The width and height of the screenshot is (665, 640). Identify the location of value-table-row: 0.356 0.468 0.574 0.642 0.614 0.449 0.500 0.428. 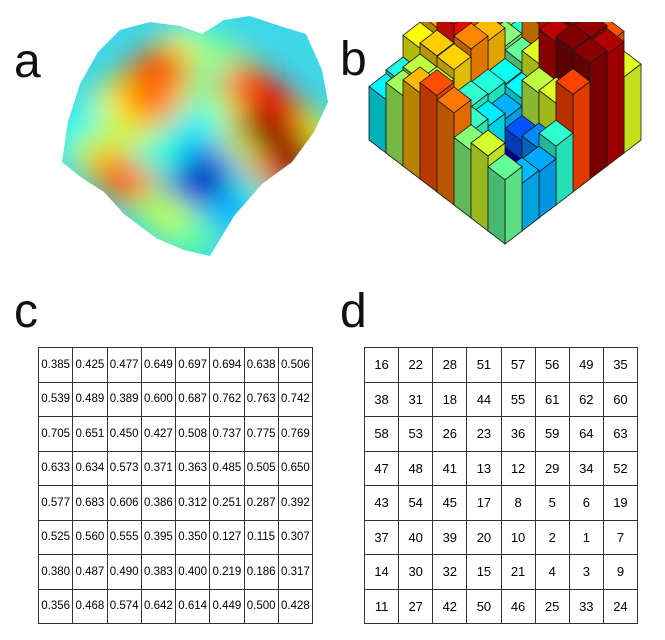
(175, 606).